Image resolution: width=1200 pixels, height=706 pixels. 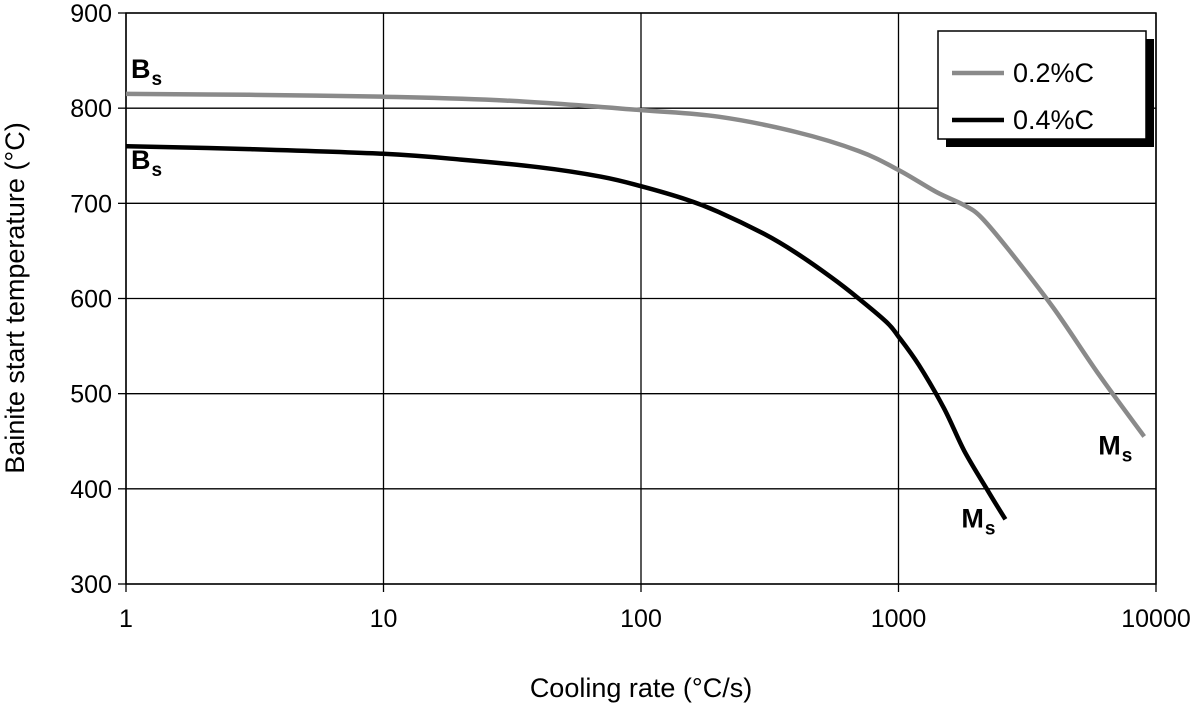 I want to click on y-tick-label-300: 300, so click(x=91, y=585).